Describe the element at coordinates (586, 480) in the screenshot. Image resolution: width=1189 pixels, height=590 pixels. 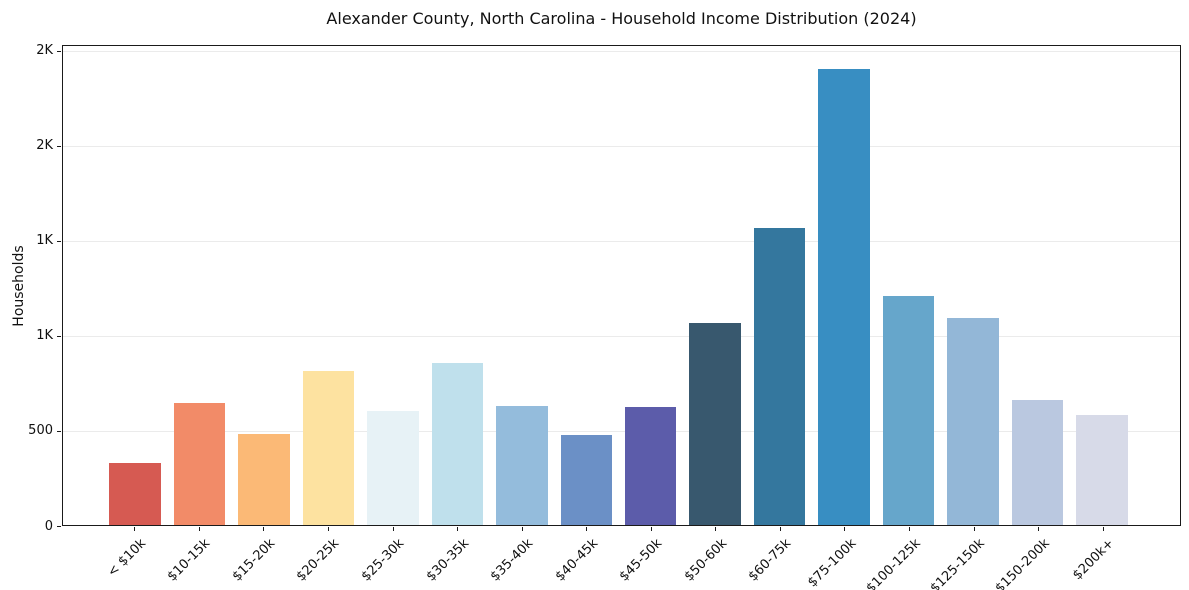
I see `bar-40-45k` at that location.